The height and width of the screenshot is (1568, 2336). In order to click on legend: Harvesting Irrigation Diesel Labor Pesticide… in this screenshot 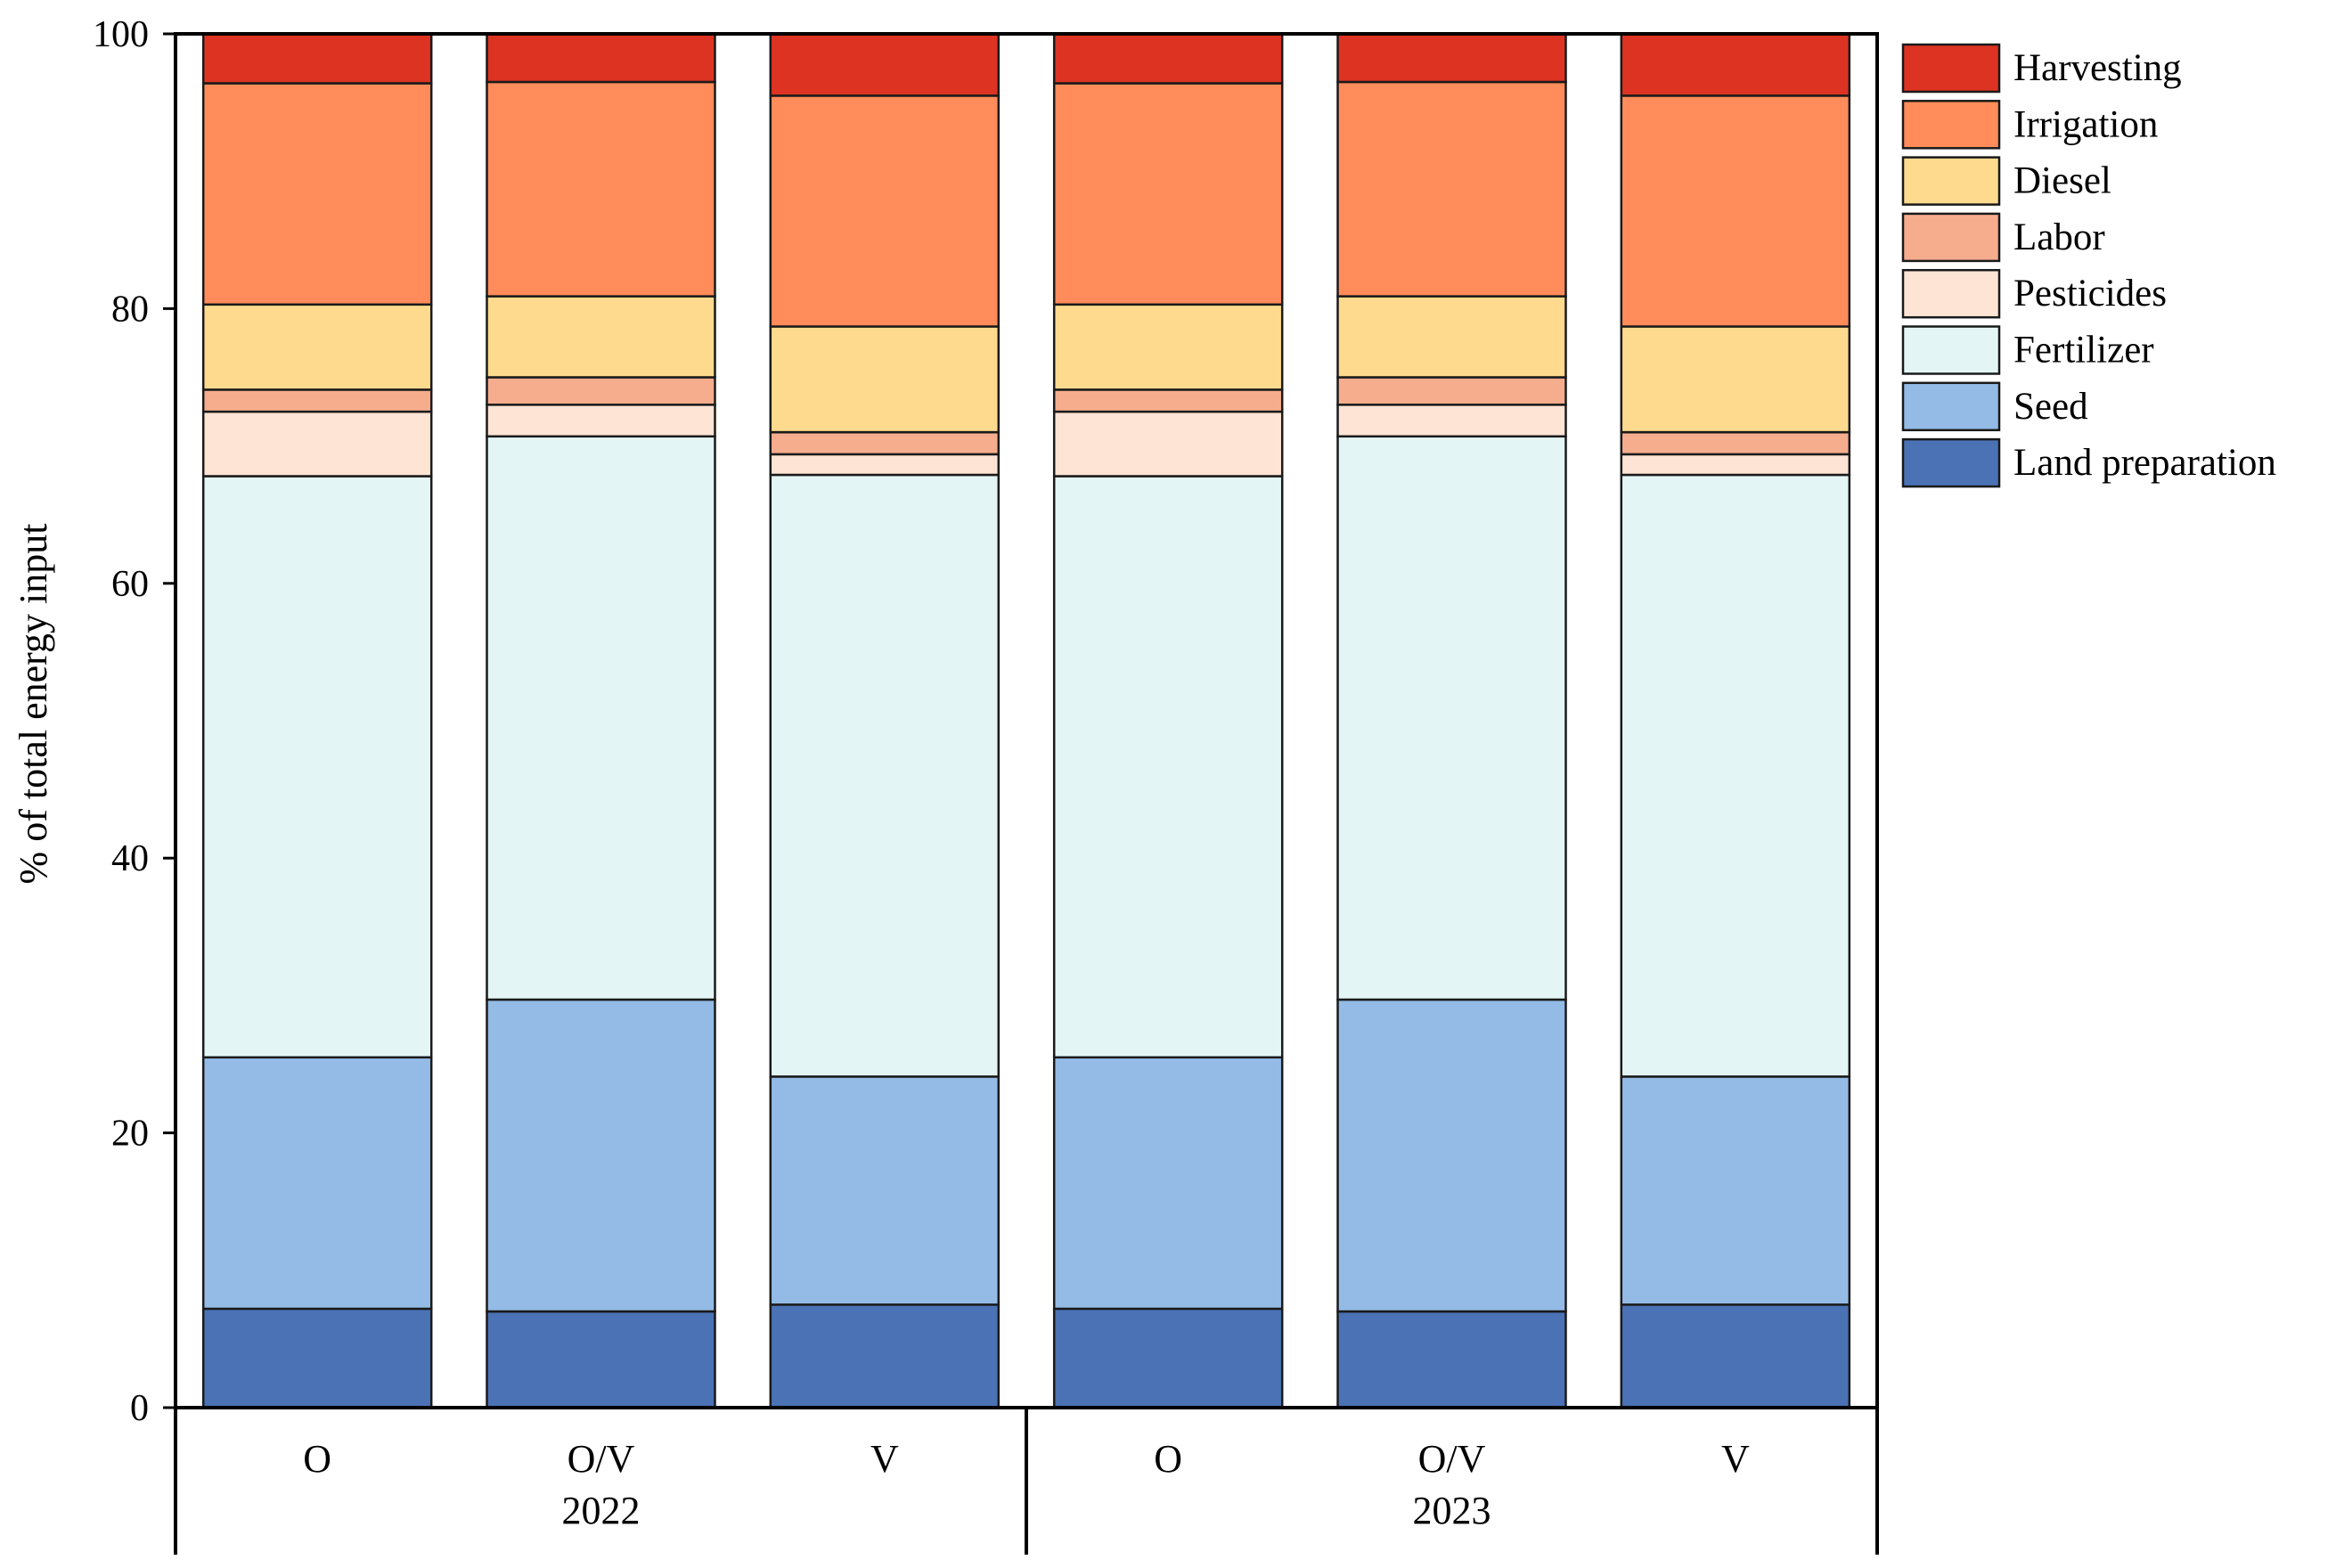, I will do `click(2089, 265)`.